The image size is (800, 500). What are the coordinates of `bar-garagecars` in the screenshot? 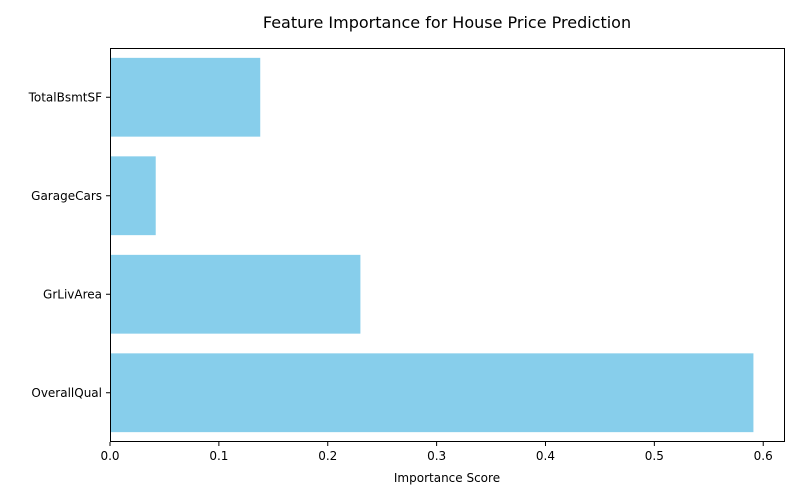 It's located at (133, 196).